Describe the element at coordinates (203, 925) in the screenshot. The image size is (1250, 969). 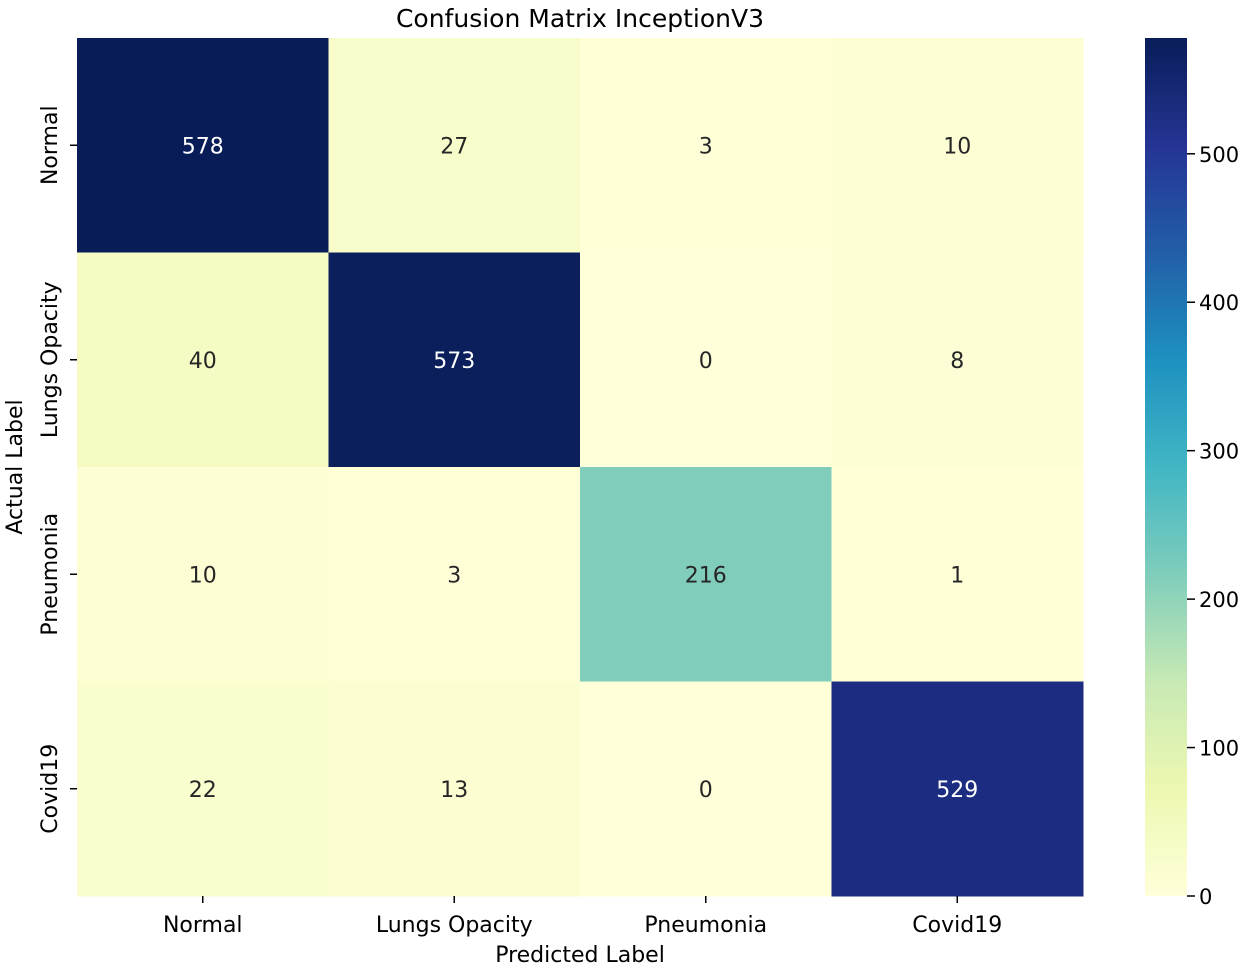
I see `x-tick-label: Normal` at that location.